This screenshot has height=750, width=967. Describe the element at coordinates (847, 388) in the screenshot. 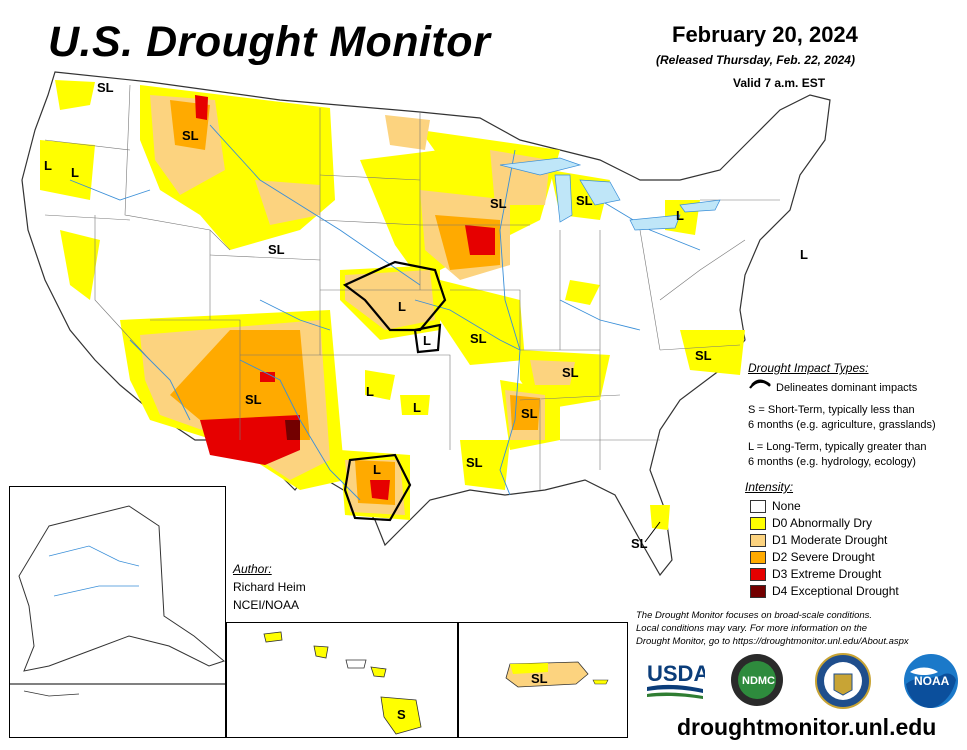

I see `impact-delineates: Delineates dominant impacts` at that location.